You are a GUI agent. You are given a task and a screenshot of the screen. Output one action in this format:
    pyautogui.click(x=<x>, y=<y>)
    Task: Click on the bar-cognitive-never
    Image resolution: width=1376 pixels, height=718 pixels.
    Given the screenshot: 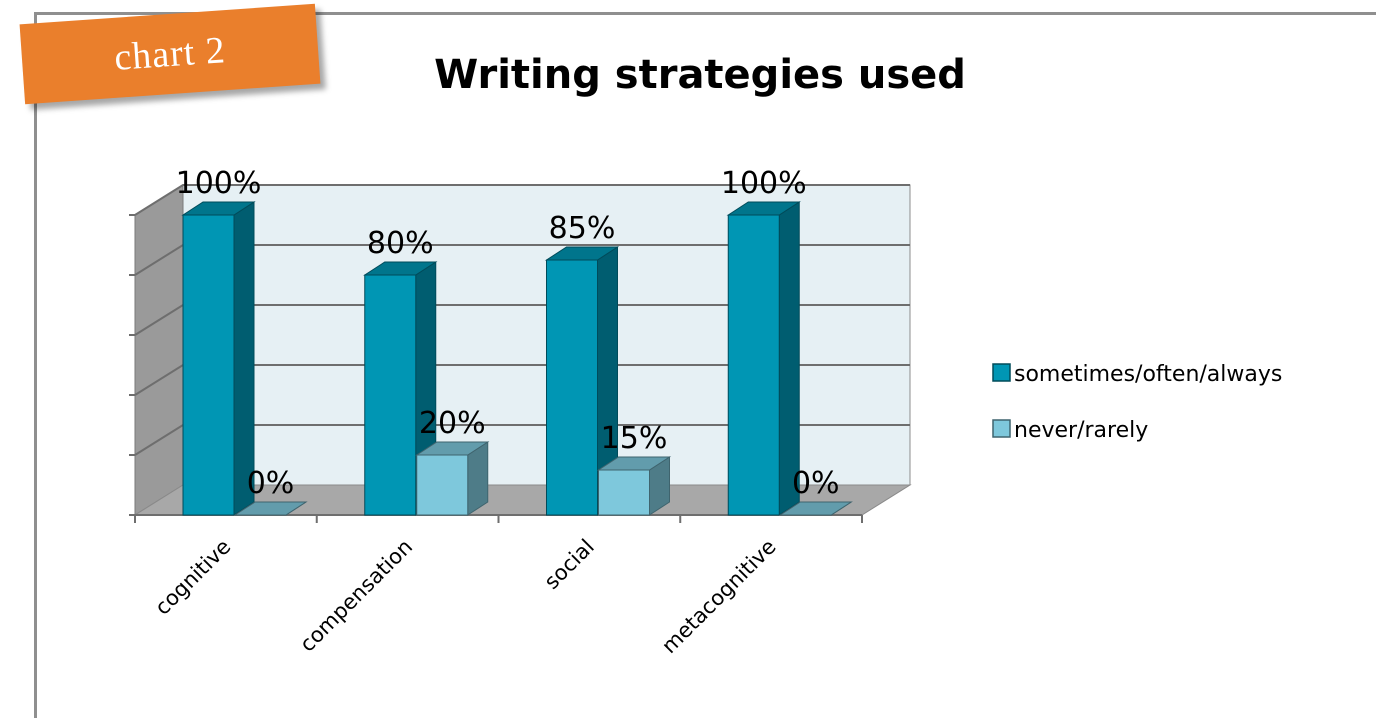 What is the action you would take?
    pyautogui.click(x=270, y=508)
    